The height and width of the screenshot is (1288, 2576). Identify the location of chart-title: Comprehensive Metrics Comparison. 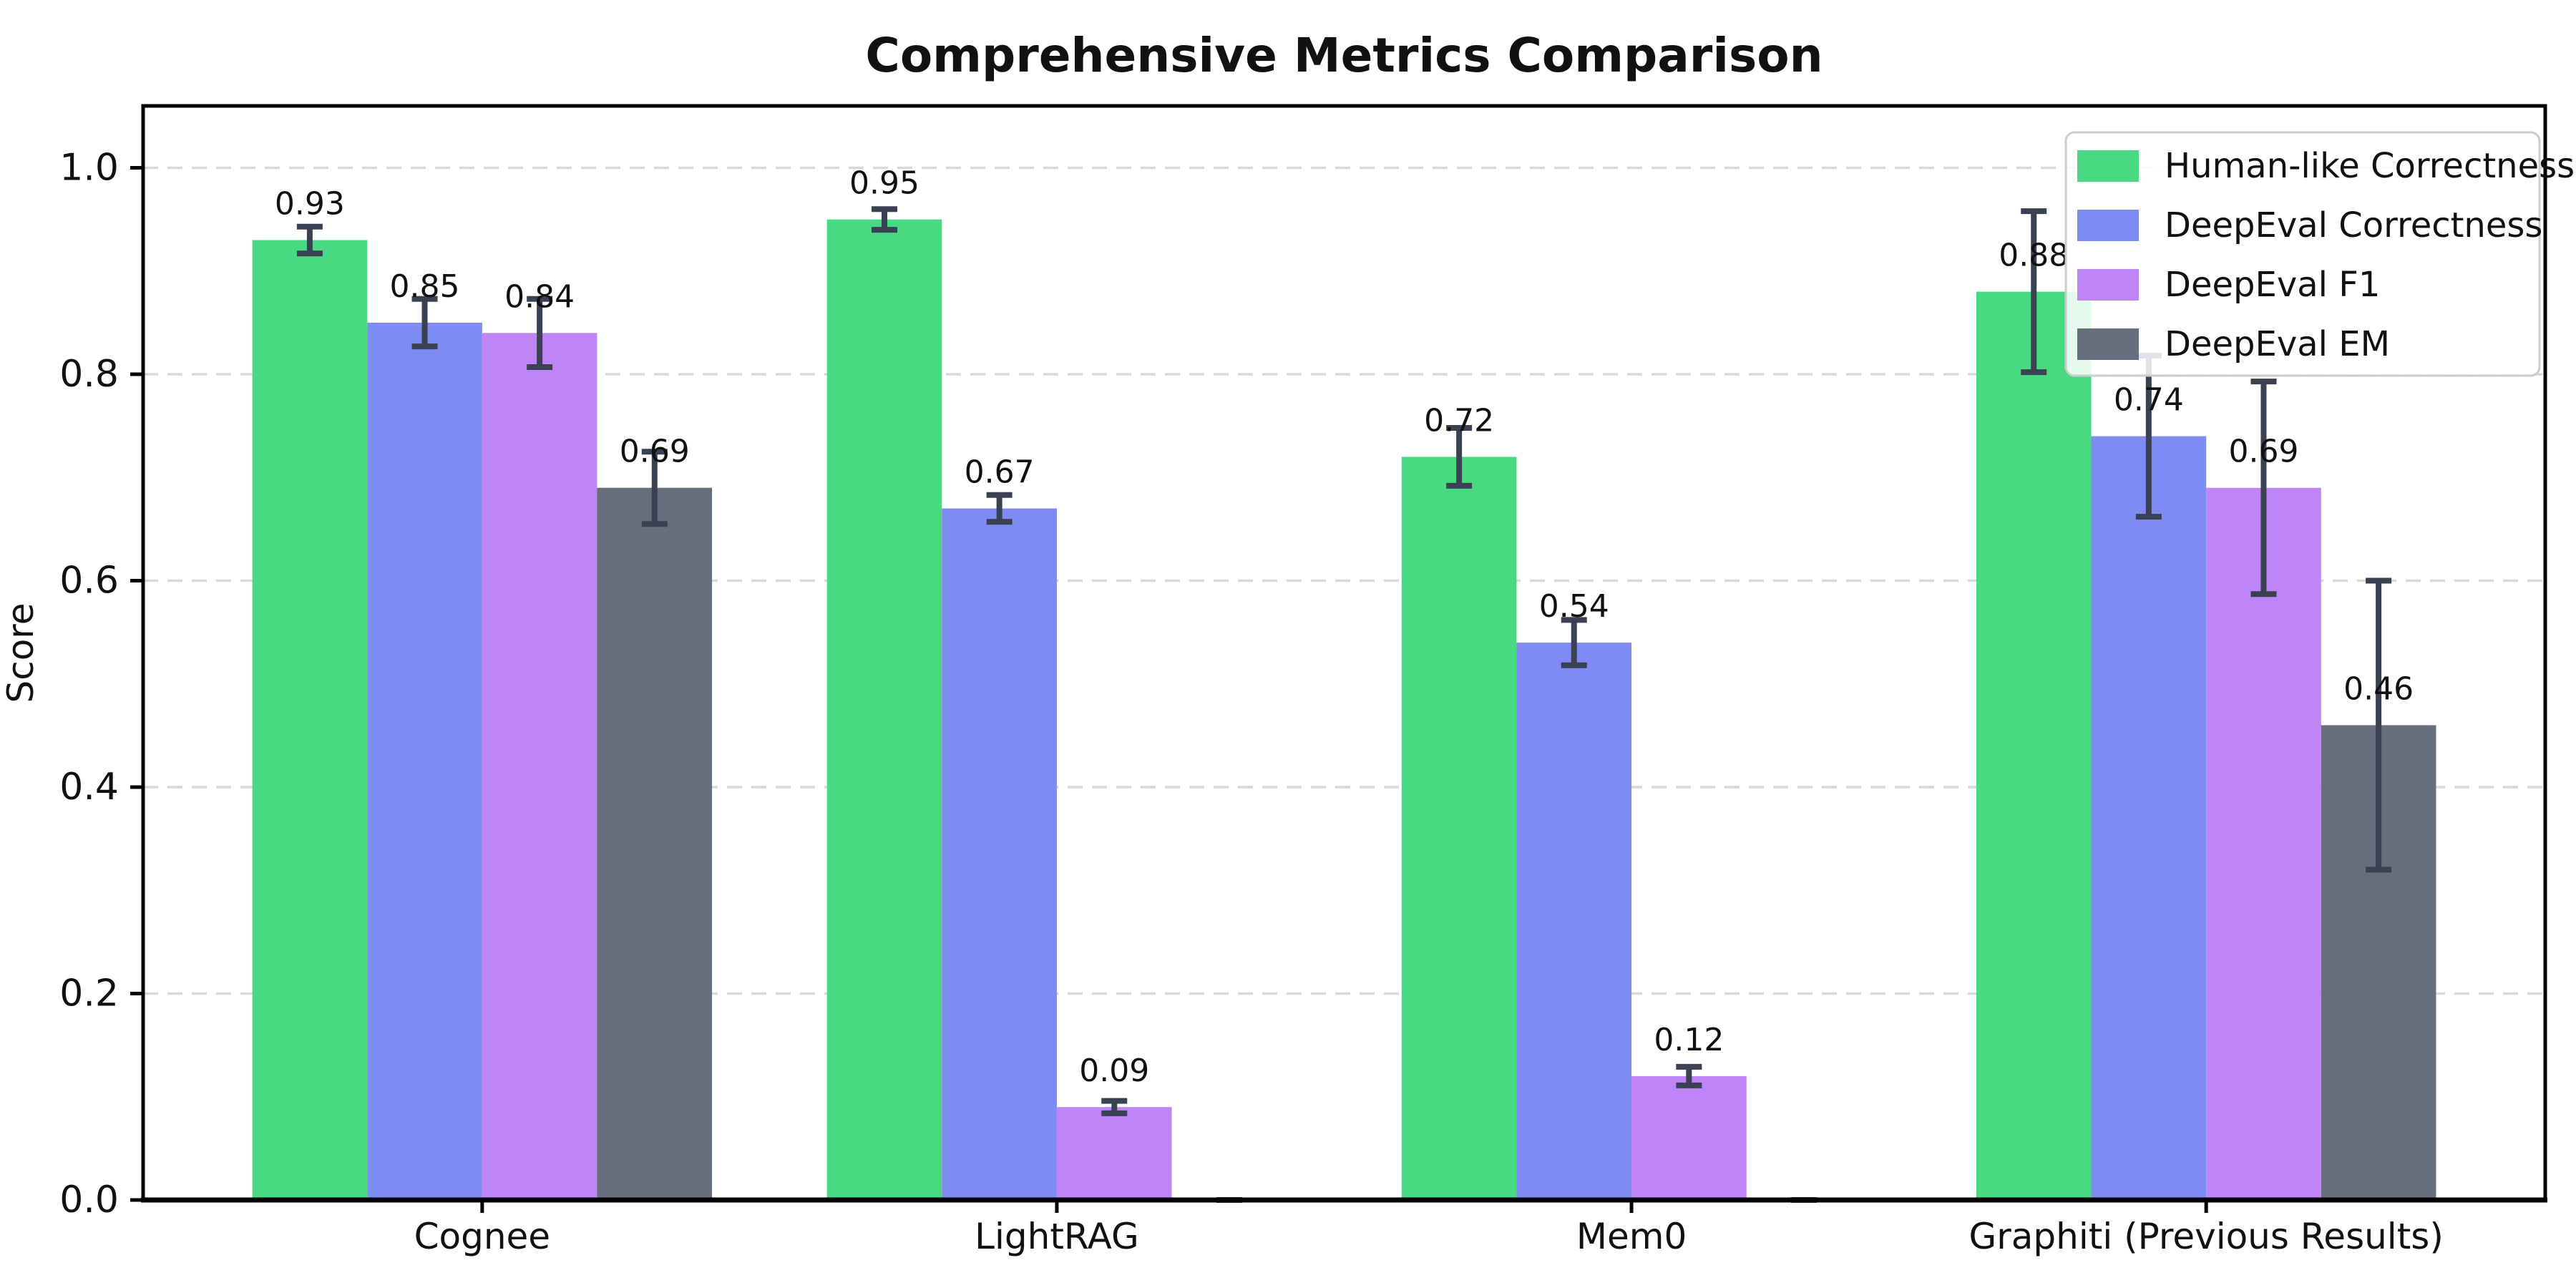
(1344, 55).